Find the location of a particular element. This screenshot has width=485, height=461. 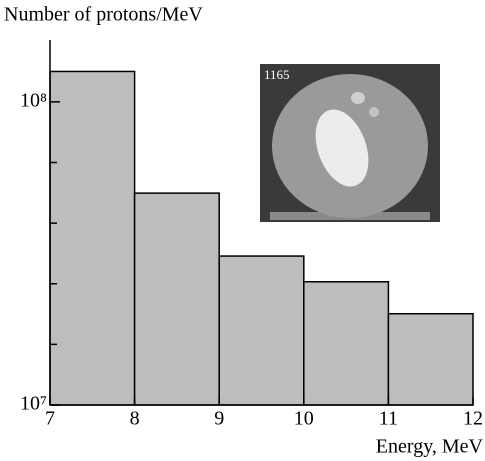

x-tick-label: 10 is located at coordinates (304, 419).